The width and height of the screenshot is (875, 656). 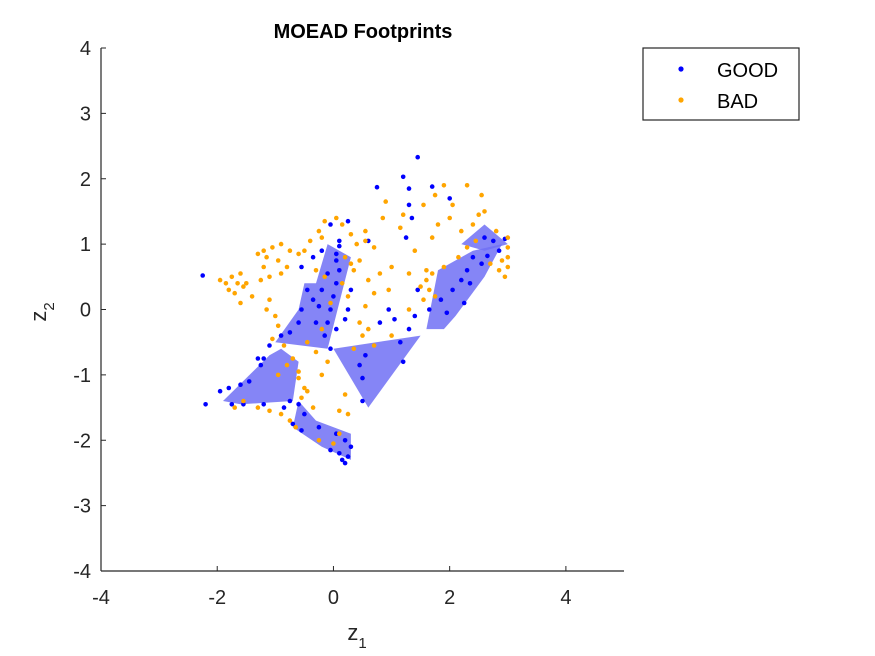 I want to click on legend: GOOD BAD, so click(x=721, y=84).